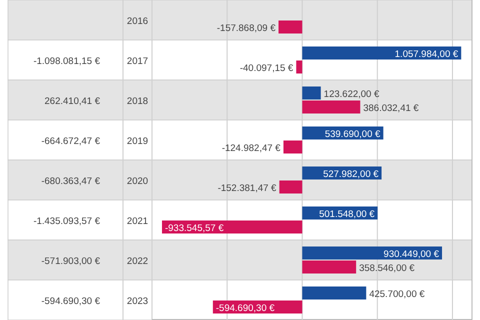  What do you see at coordinates (67, 61) in the screenshot?
I see `text: -1.098.081,15 €` at bounding box center [67, 61].